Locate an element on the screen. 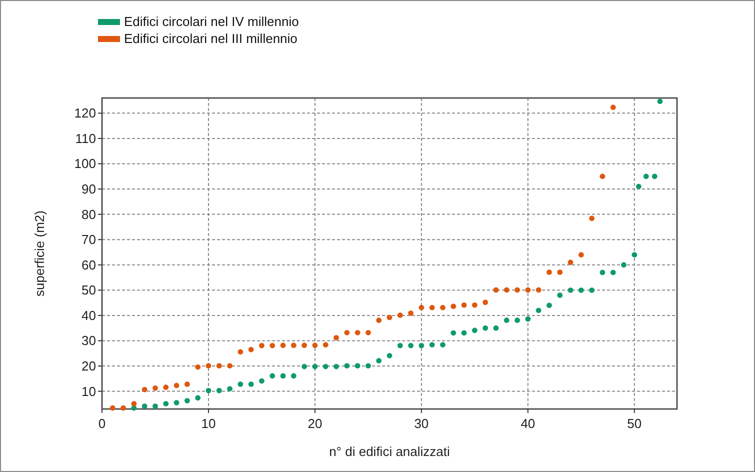 The image size is (755, 472). y-tick-label: 110 is located at coordinates (85, 138).